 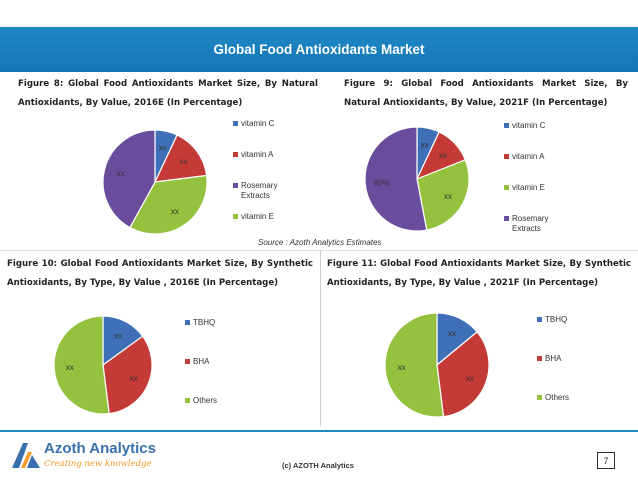 What do you see at coordinates (235, 216) in the screenshot?
I see `legend-swatch-0-vitamin-e` at bounding box center [235, 216].